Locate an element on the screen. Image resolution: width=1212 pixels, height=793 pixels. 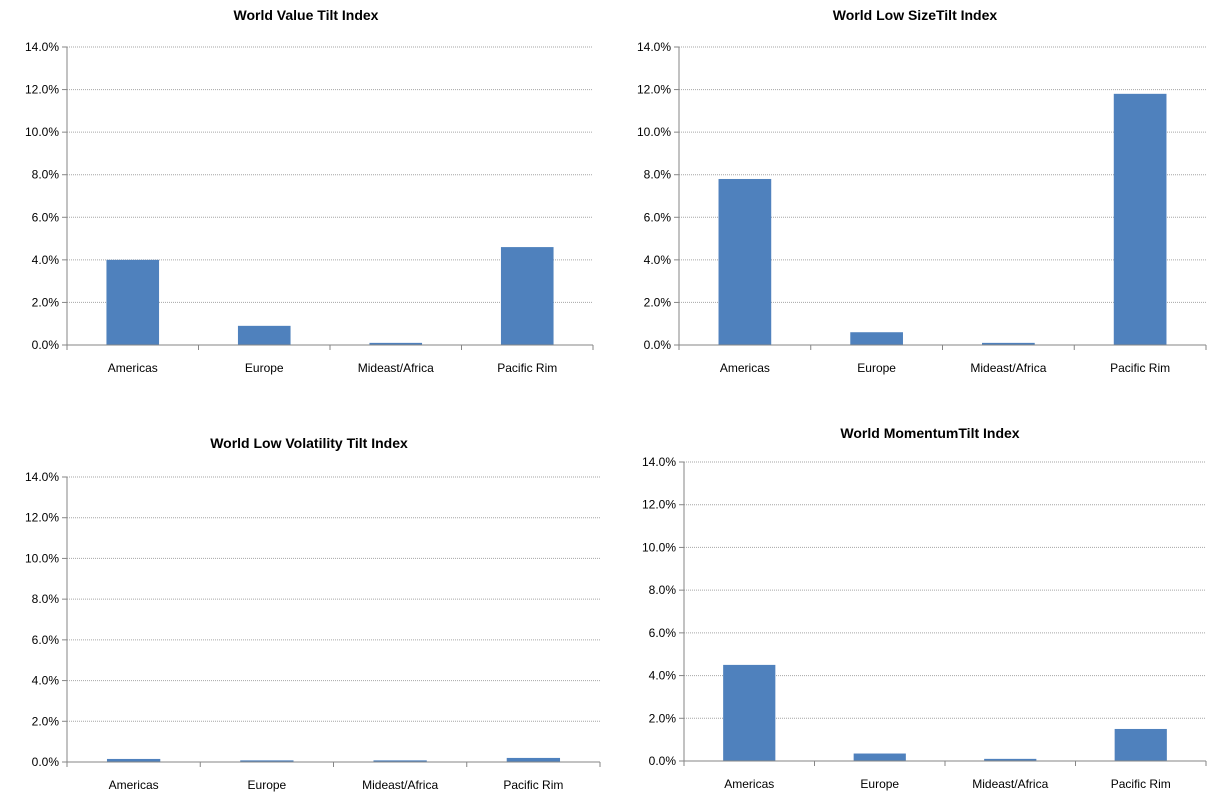
chart-title: World MomentumTilt Index is located at coordinates (929, 433).